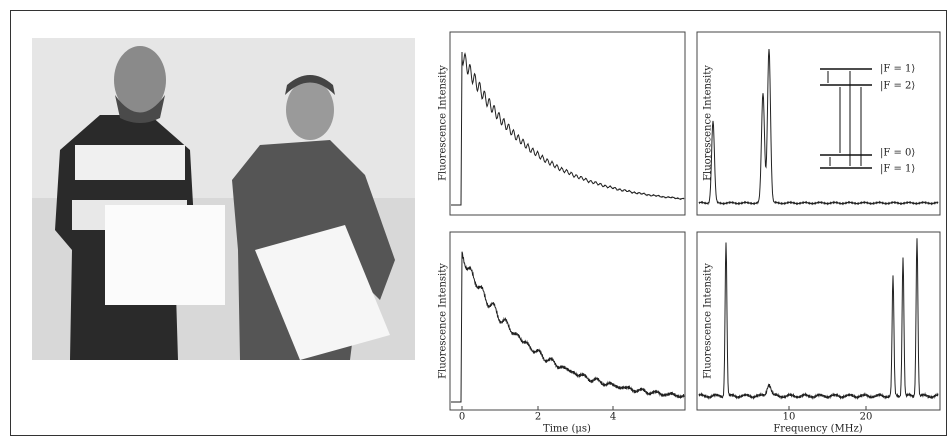  I want to click on level-label: |F = 2⟩, so click(897, 86).